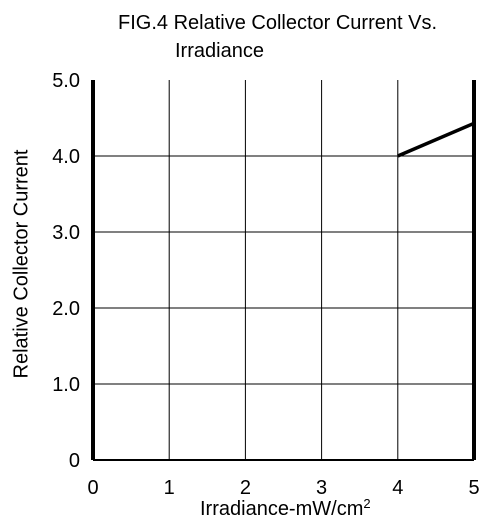  What do you see at coordinates (283, 488) in the screenshot?
I see `x-tick-labels: 0 1 2 3 4 5` at bounding box center [283, 488].